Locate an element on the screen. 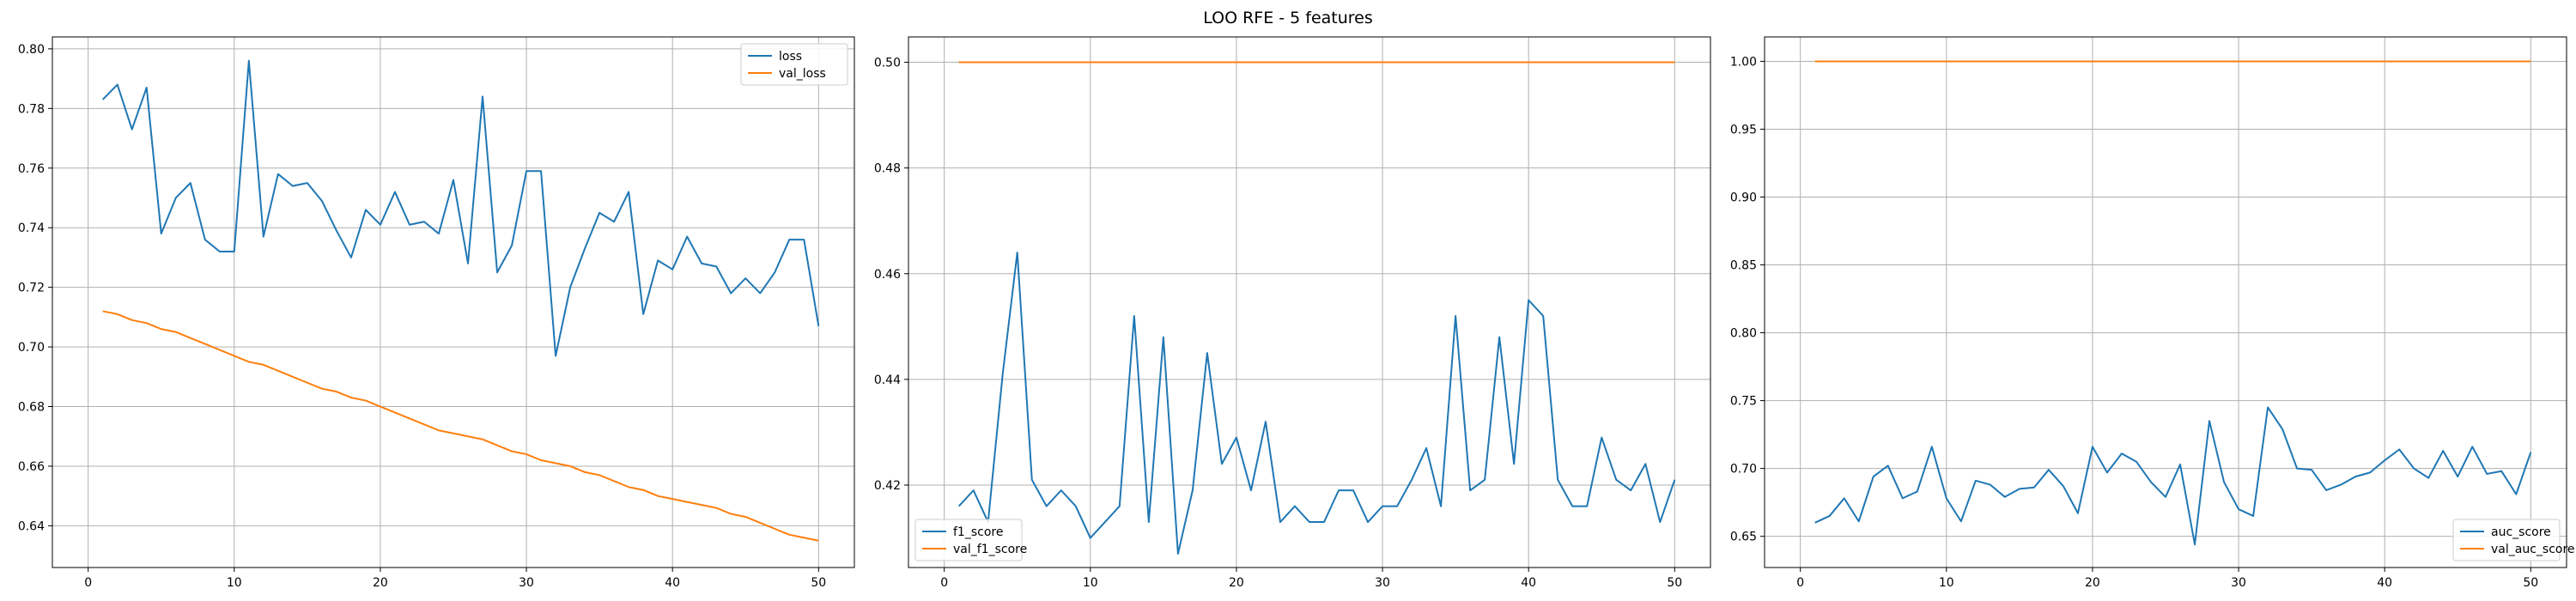  series-line-val-loss is located at coordinates (461, 426).